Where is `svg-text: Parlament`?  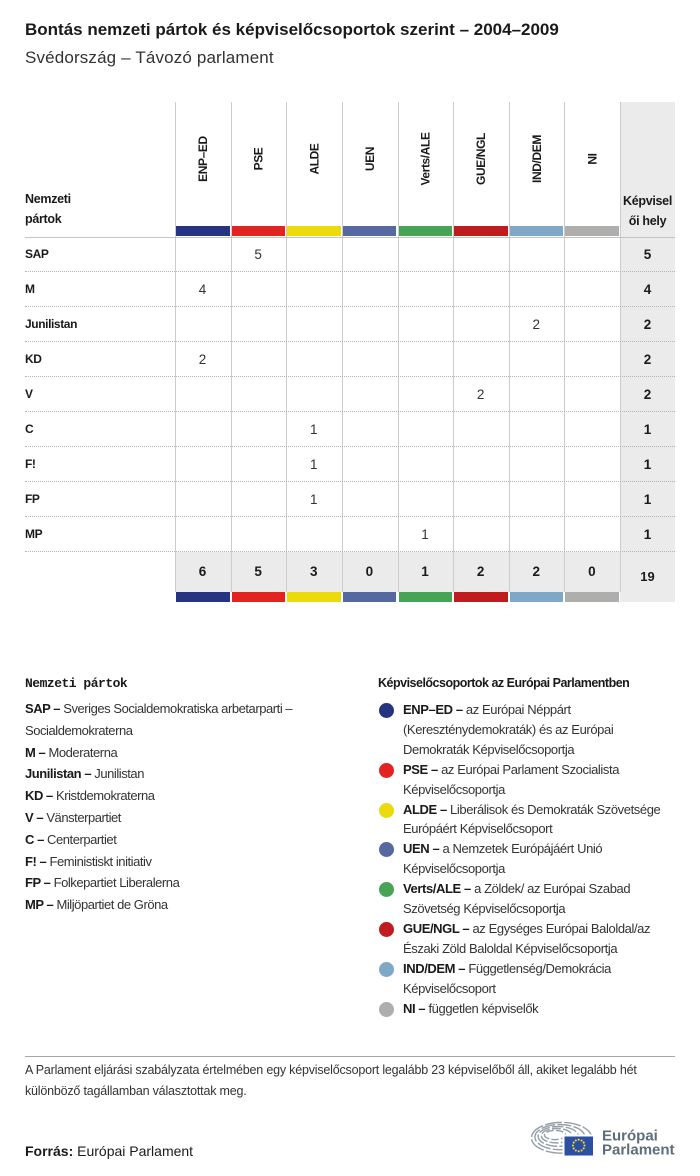
svg-text: Parlament is located at coordinates (638, 1150).